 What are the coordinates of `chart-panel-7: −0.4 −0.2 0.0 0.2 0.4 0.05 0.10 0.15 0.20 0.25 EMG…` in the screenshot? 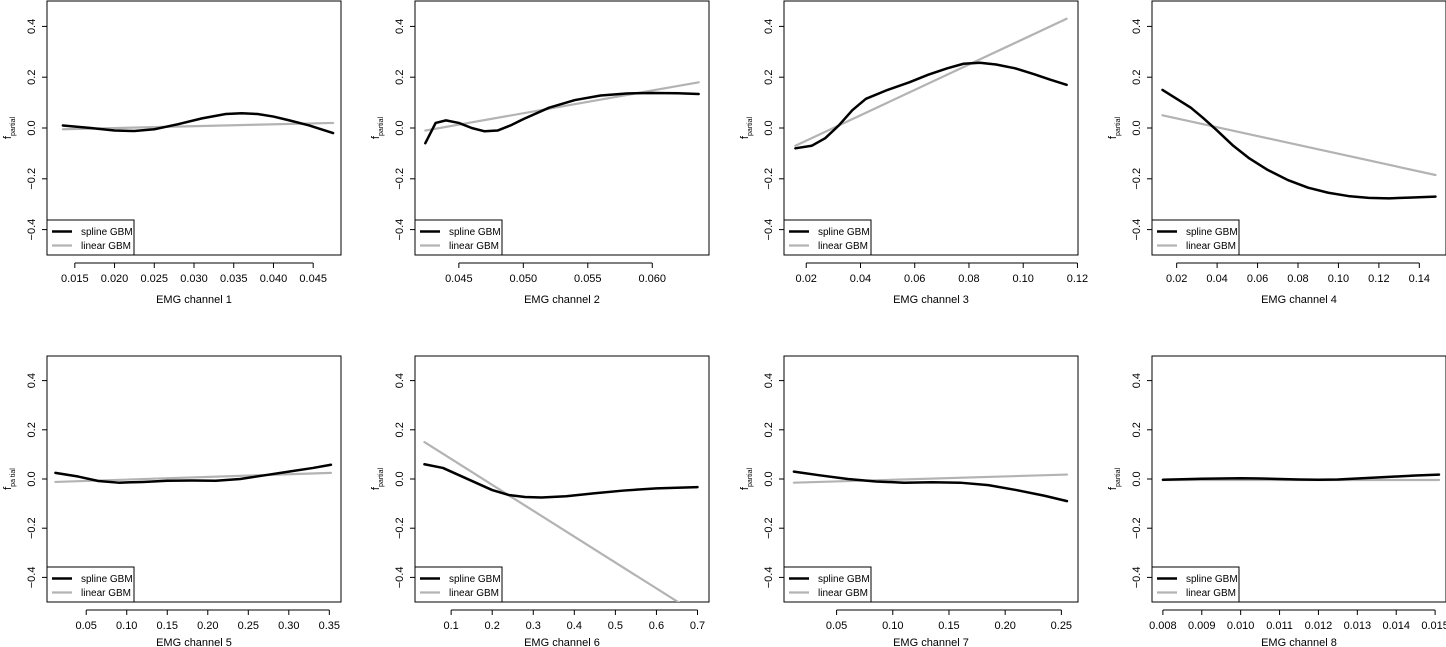 It's located at (909, 501).